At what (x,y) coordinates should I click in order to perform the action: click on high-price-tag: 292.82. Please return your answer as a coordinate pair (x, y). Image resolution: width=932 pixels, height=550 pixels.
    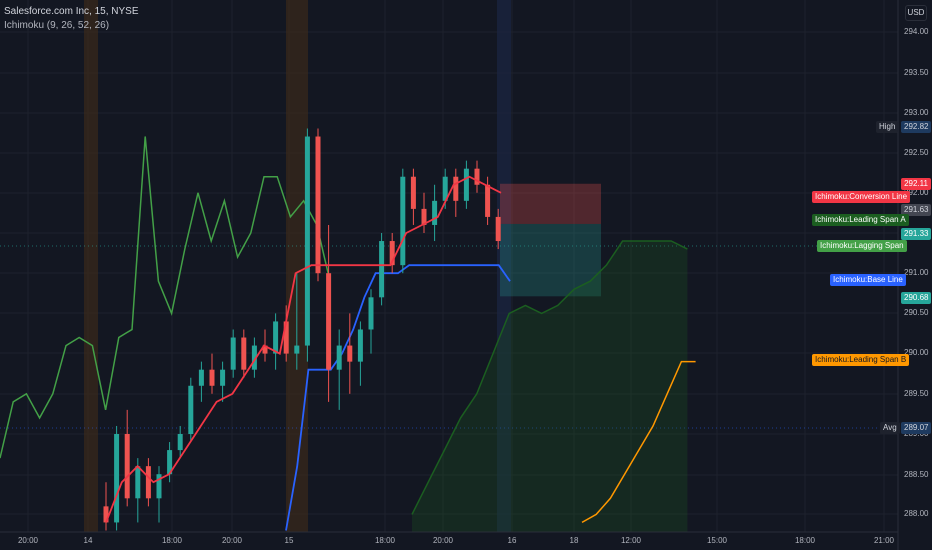
    Looking at the image, I should click on (916, 127).